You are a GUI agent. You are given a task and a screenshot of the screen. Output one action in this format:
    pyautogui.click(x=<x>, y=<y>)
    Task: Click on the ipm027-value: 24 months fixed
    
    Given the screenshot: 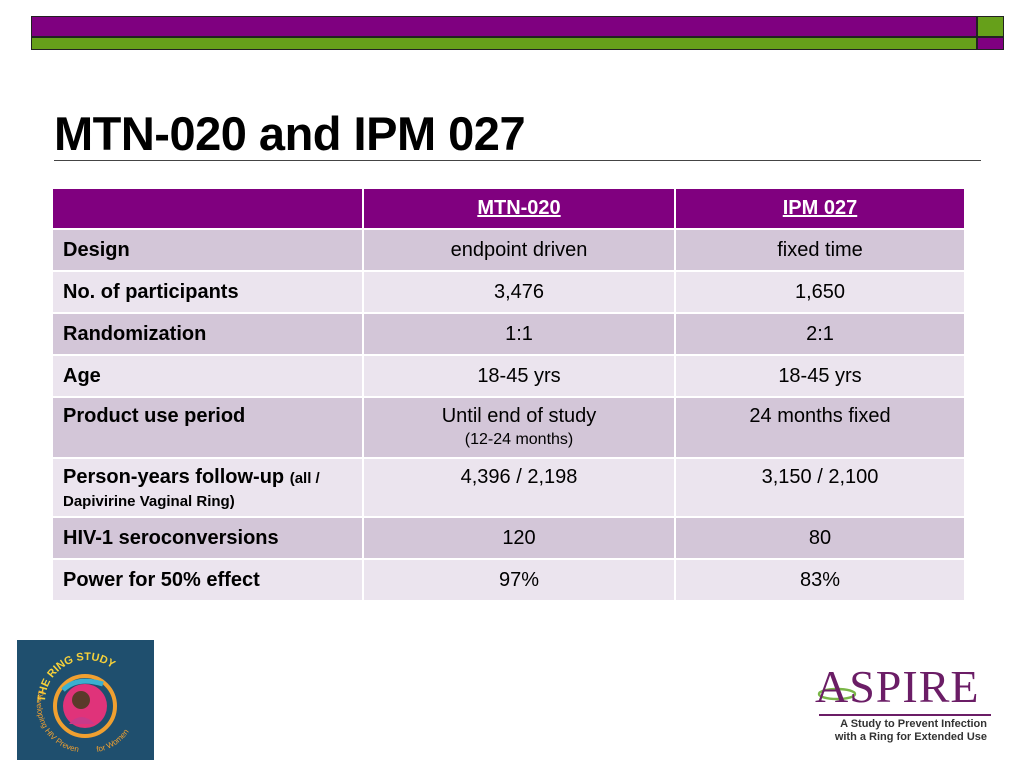 What is the action you would take?
    pyautogui.click(x=820, y=427)
    